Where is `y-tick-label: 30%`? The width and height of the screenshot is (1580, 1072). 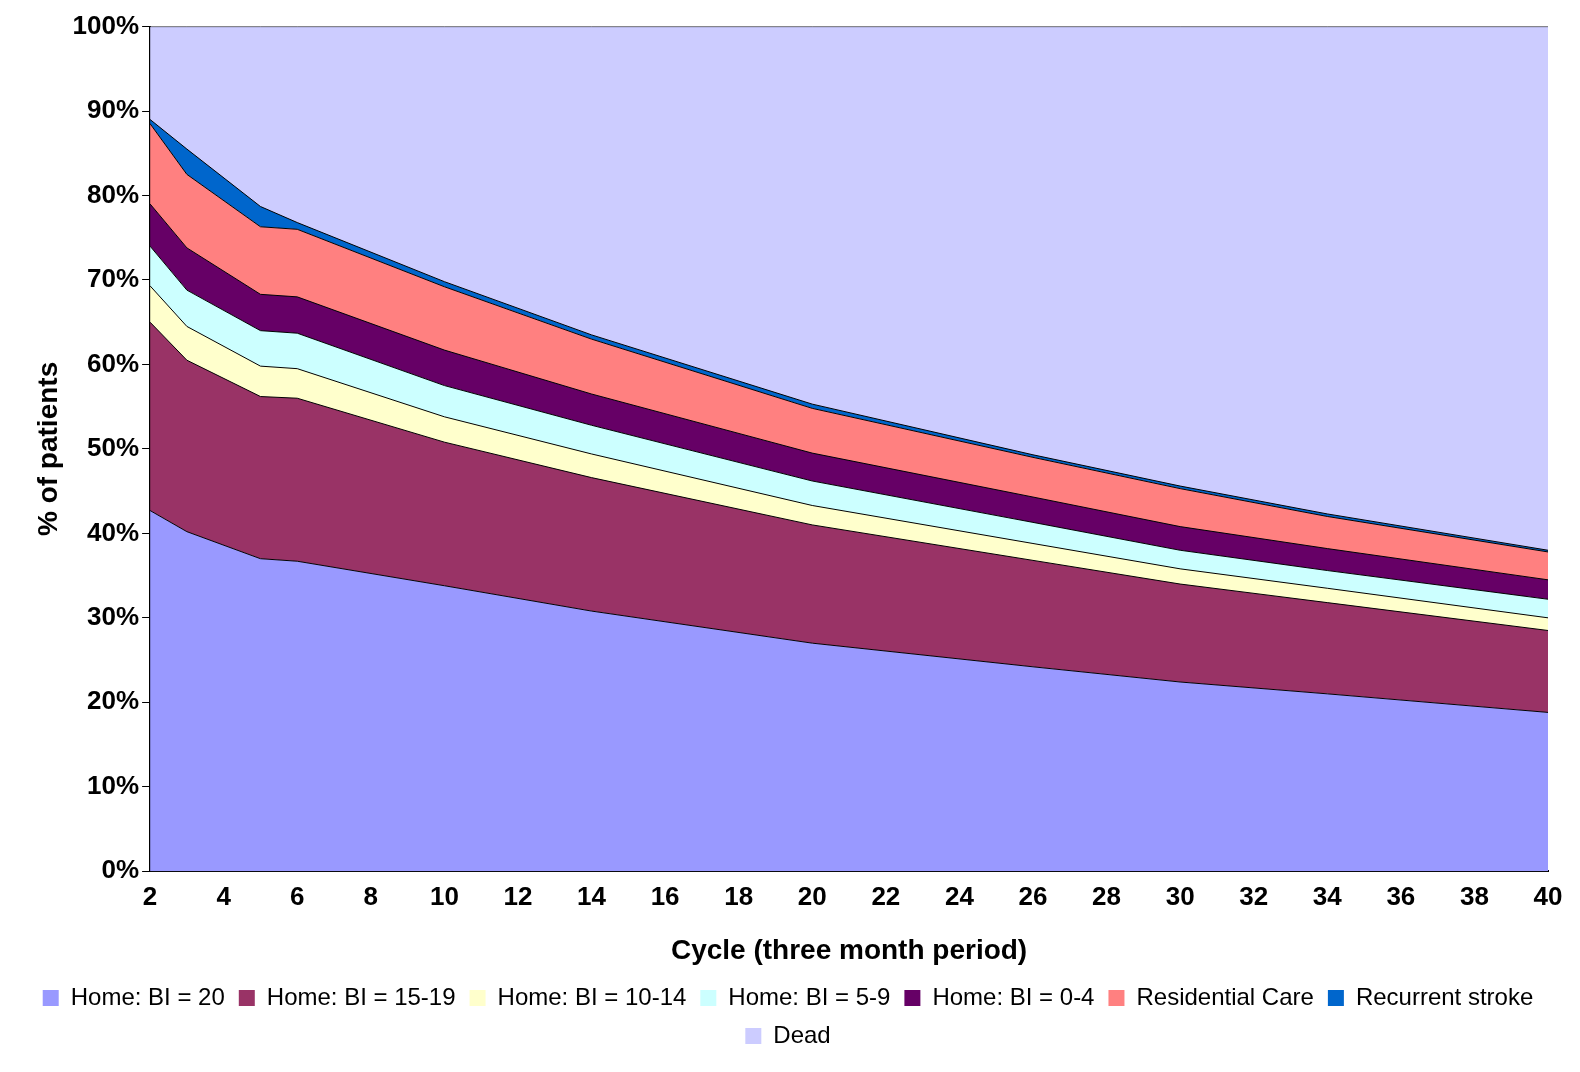 y-tick-label: 30% is located at coordinates (113, 615).